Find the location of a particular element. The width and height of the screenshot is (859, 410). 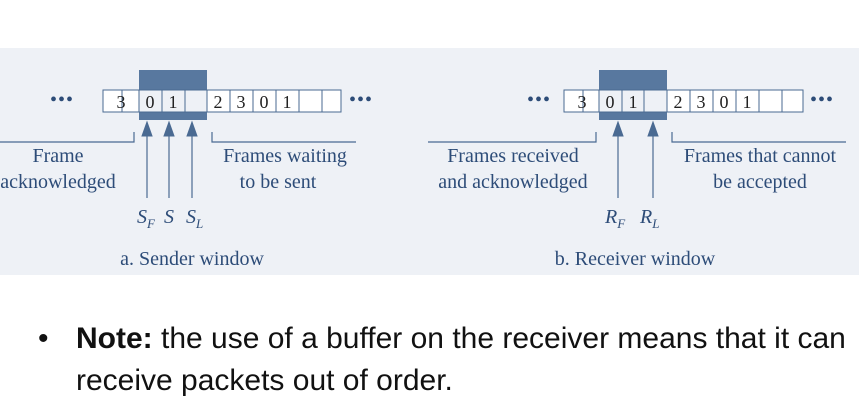

sender-ack-label-line2: acknowledged is located at coordinates (58, 182).